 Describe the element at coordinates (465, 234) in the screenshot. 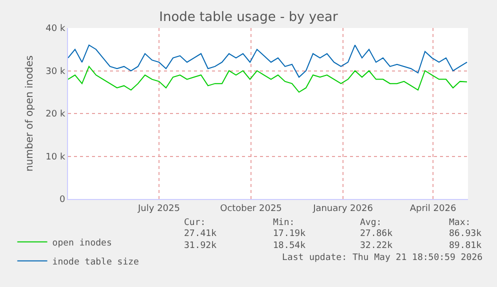

I see `text: 86.93k` at that location.